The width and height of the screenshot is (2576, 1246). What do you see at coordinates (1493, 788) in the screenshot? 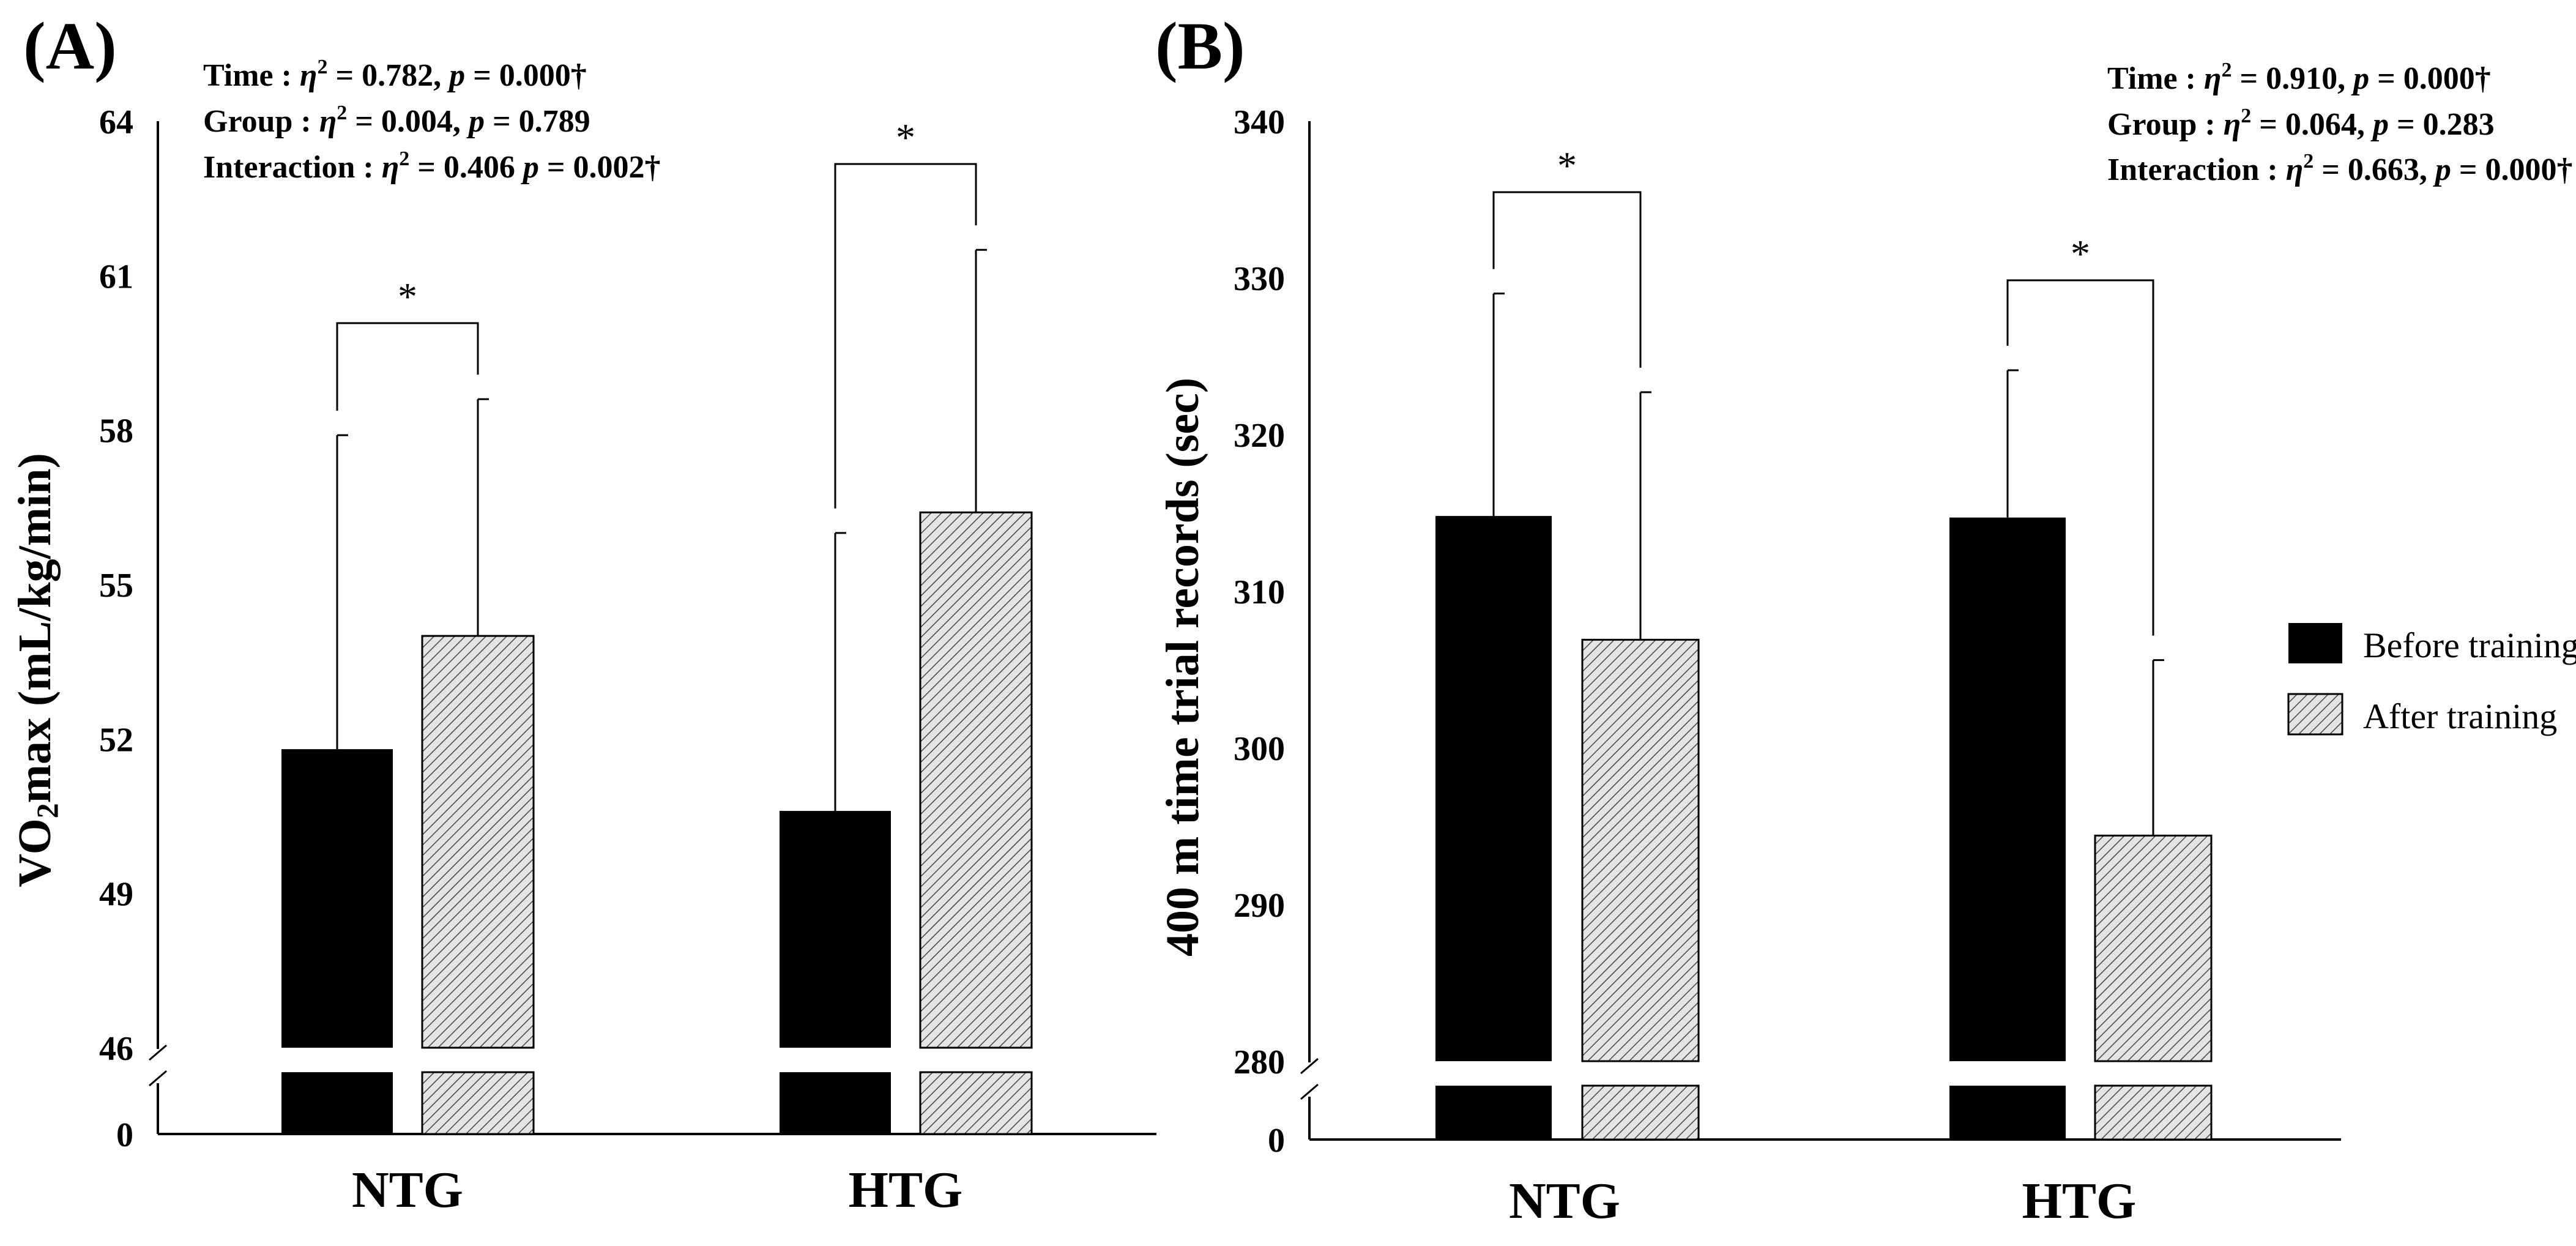
I see `panel-b-bar-before-ntg` at bounding box center [1493, 788].